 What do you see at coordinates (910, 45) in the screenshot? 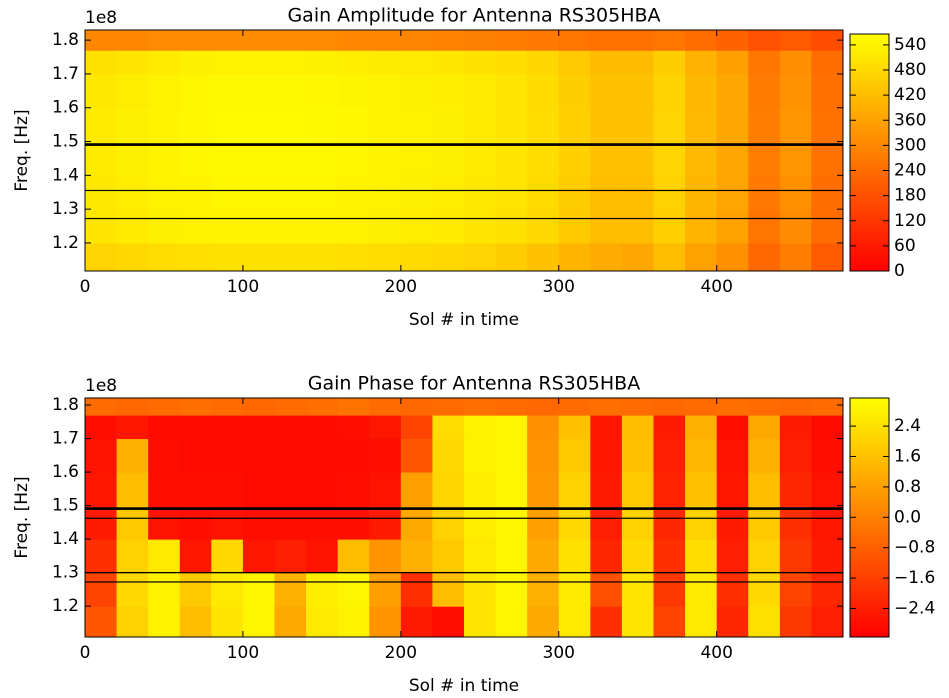
I see `colorbar-tick-label: 540` at bounding box center [910, 45].